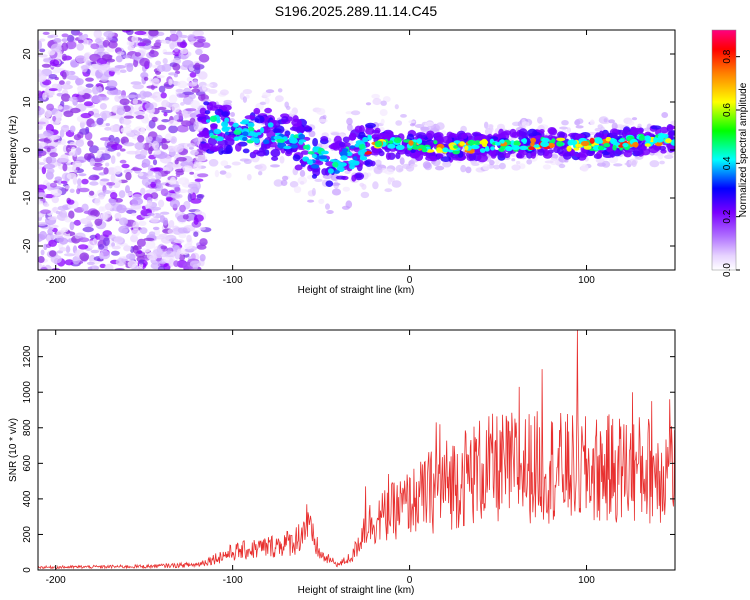  What do you see at coordinates (56, 580) in the screenshot?
I see `snr-x-tick-label: -200` at bounding box center [56, 580].